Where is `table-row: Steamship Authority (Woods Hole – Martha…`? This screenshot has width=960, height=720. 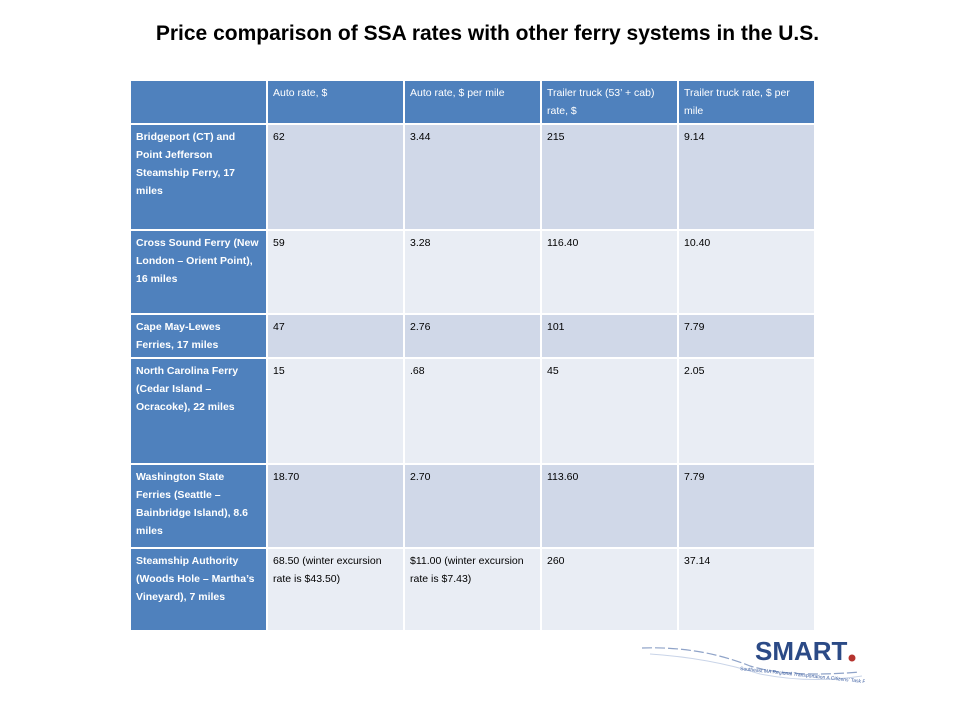
table-row: Steamship Authority (Woods Hole – Martha… is located at coordinates (472, 589).